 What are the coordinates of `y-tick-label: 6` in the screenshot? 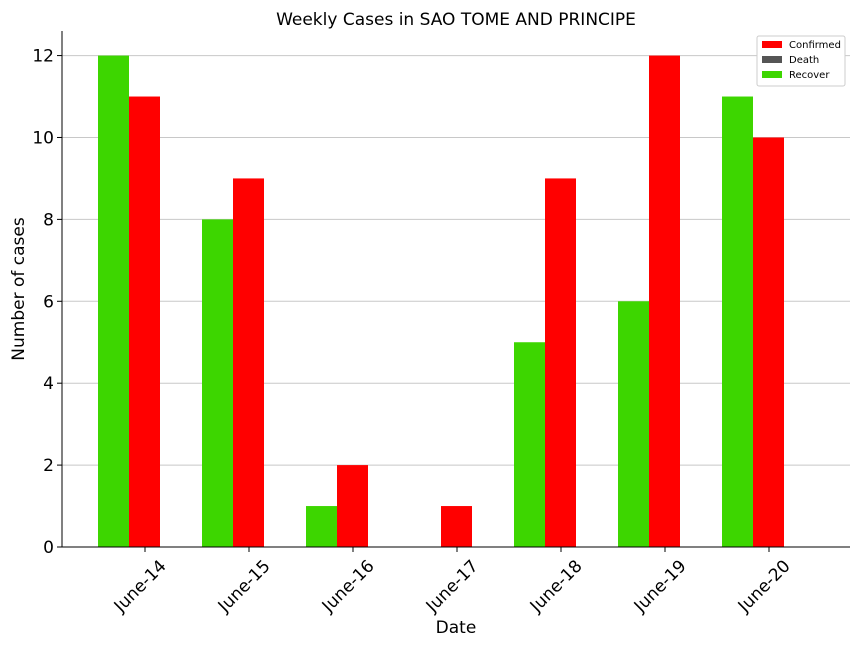 It's located at (48, 302).